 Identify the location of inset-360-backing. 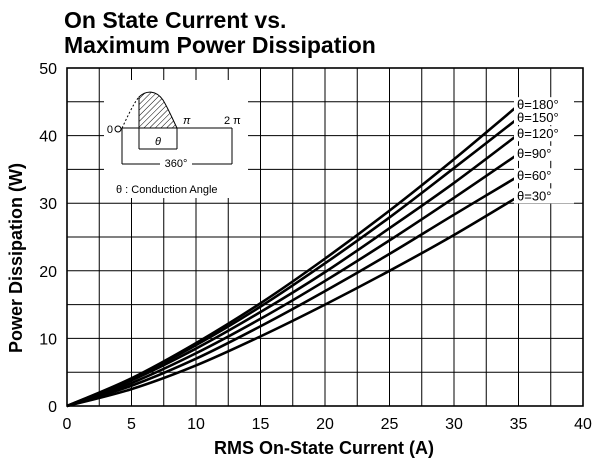
(176, 162).